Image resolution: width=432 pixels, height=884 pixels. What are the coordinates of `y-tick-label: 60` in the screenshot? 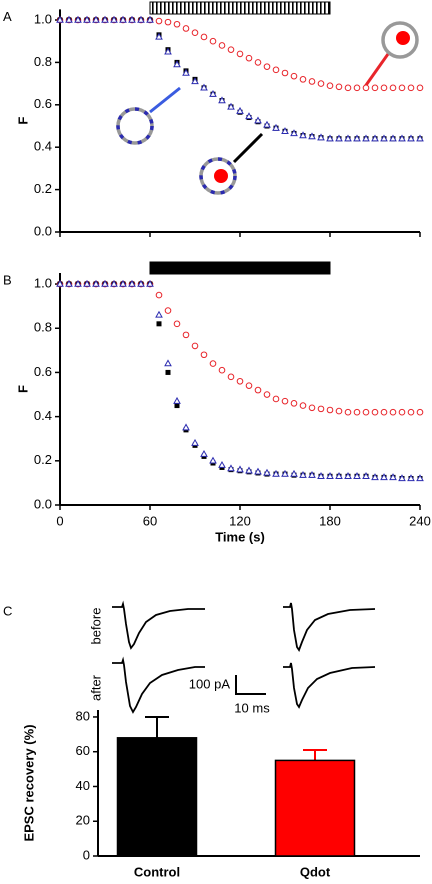 It's located at (83, 750).